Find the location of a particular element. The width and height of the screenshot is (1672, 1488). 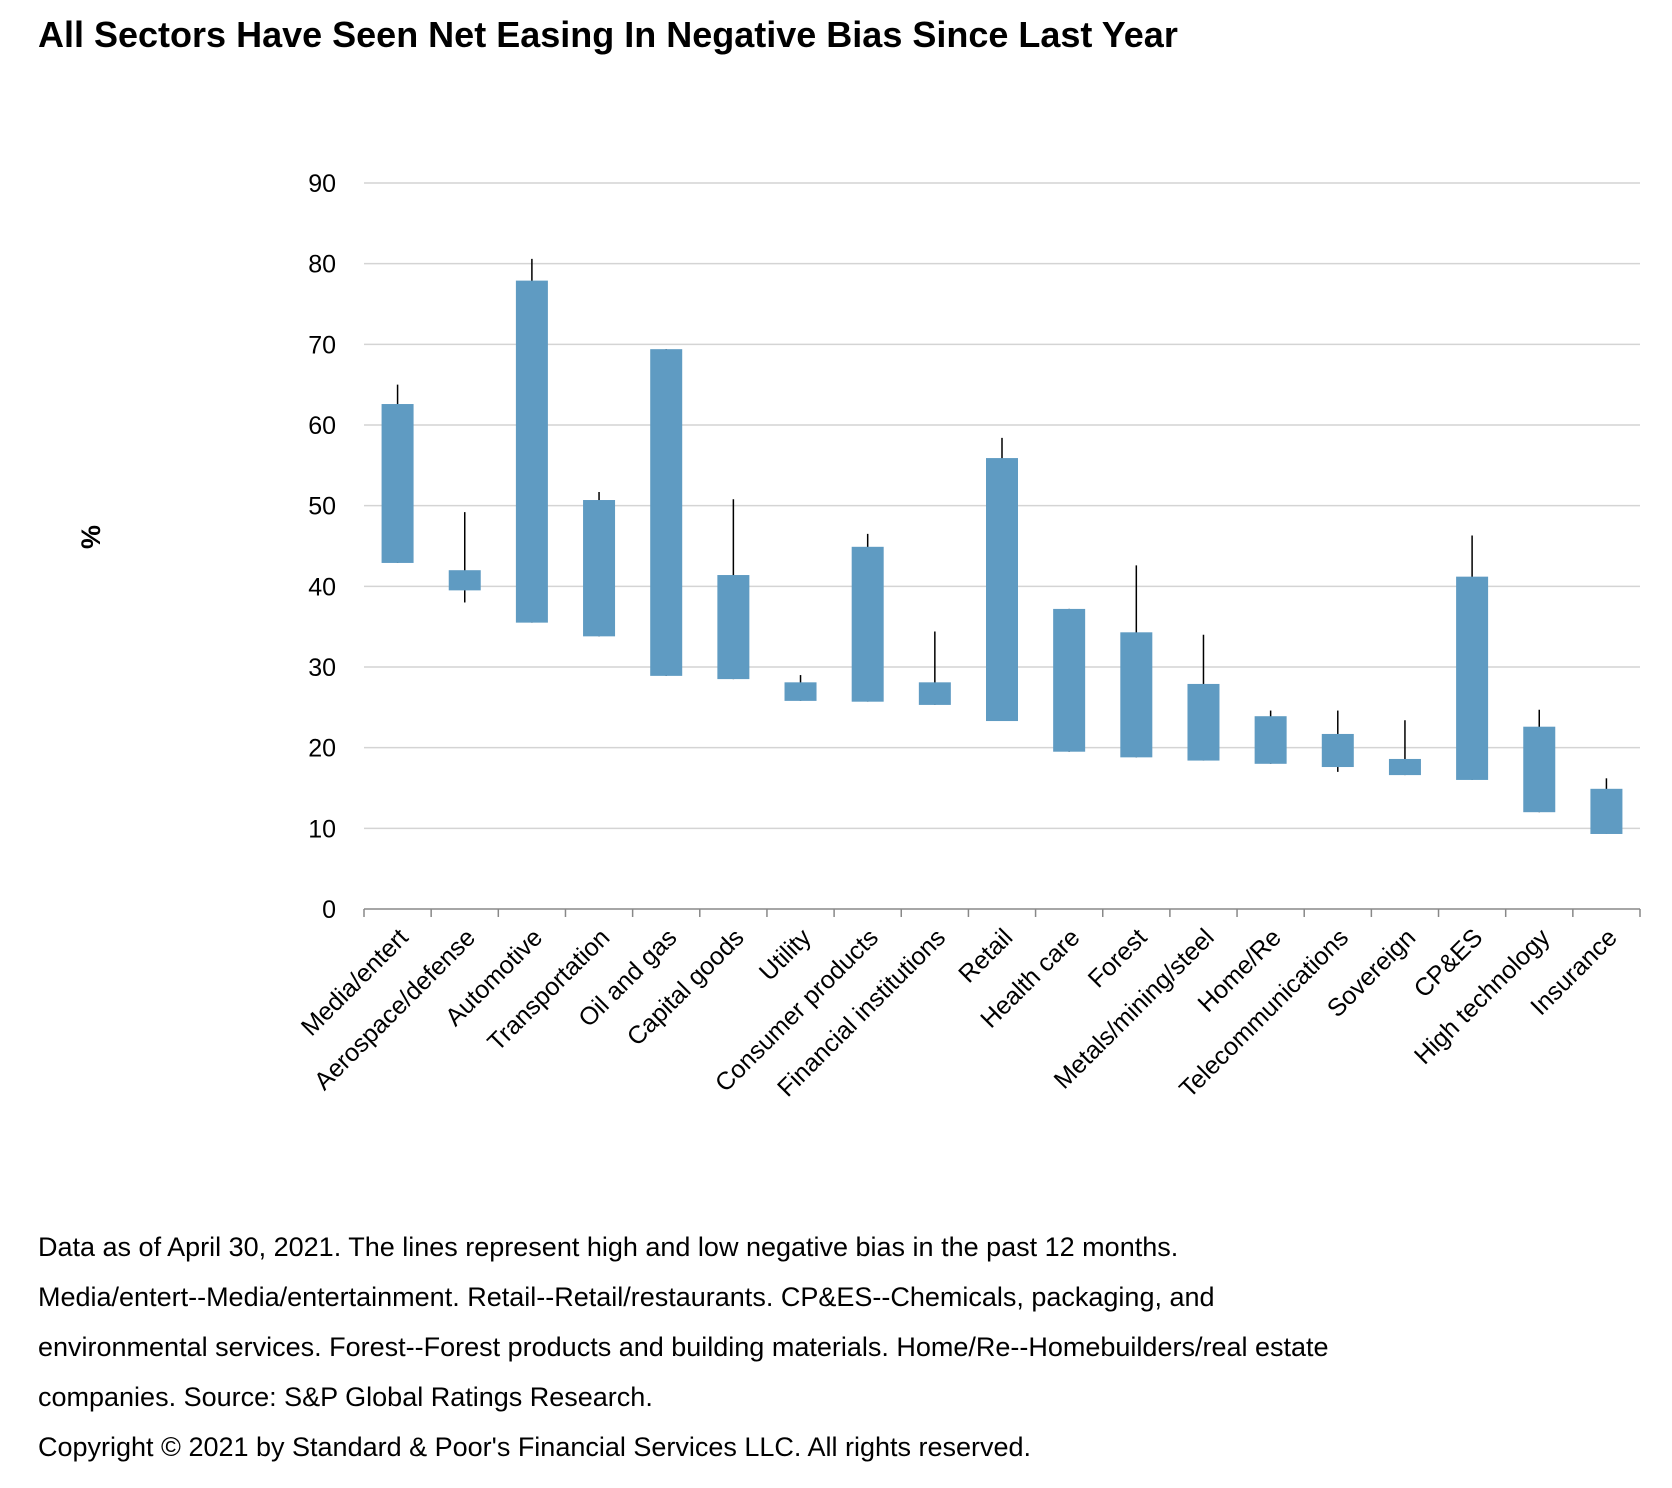

x-tick-label: Utility is located at coordinates (785, 954).